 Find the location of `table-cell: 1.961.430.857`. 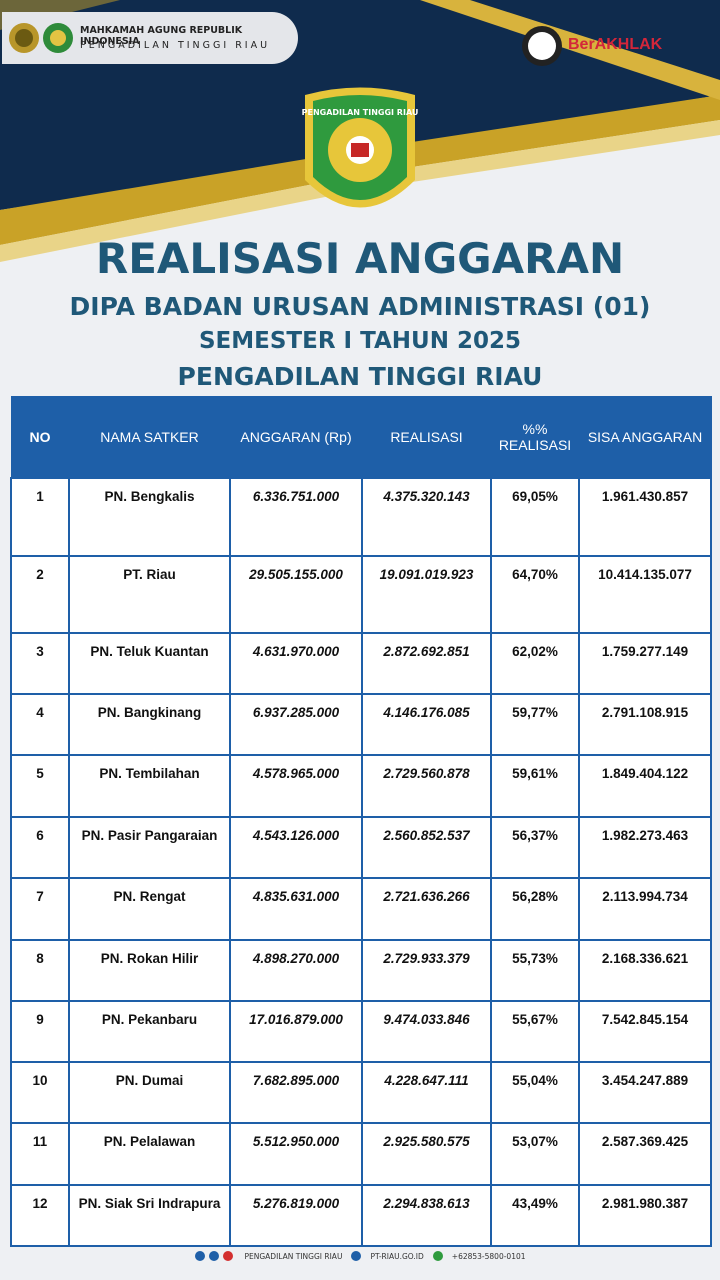

table-cell: 1.961.430.857 is located at coordinates (645, 517).